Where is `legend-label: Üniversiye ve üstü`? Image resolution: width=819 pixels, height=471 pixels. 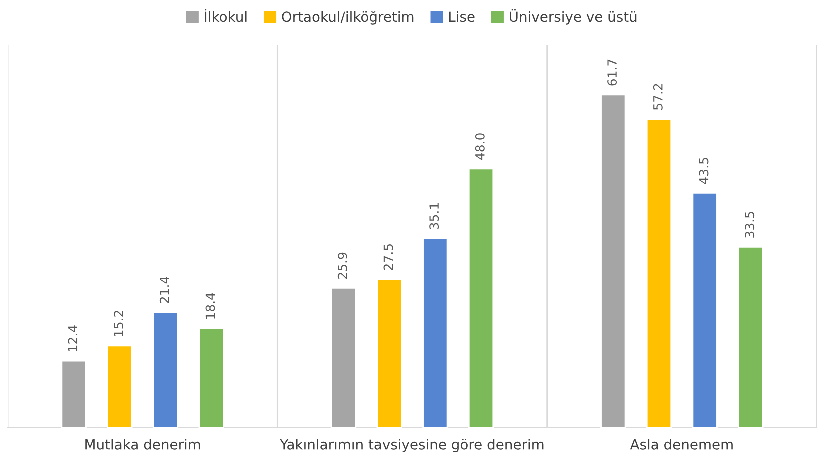 legend-label: Üniversiye ve üstü is located at coordinates (573, 17).